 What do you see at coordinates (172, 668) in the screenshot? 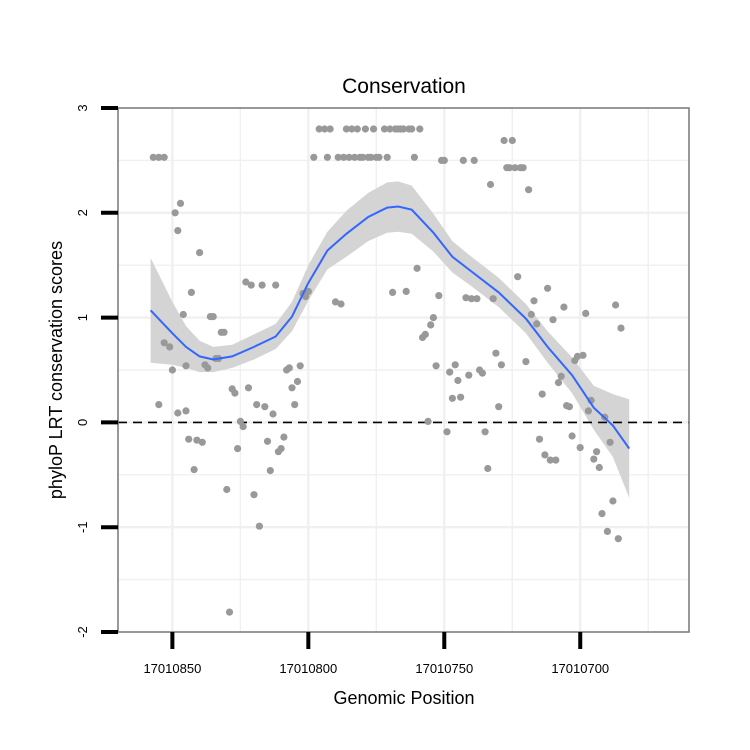
I see `x-tick-label: 17010850` at bounding box center [172, 668].